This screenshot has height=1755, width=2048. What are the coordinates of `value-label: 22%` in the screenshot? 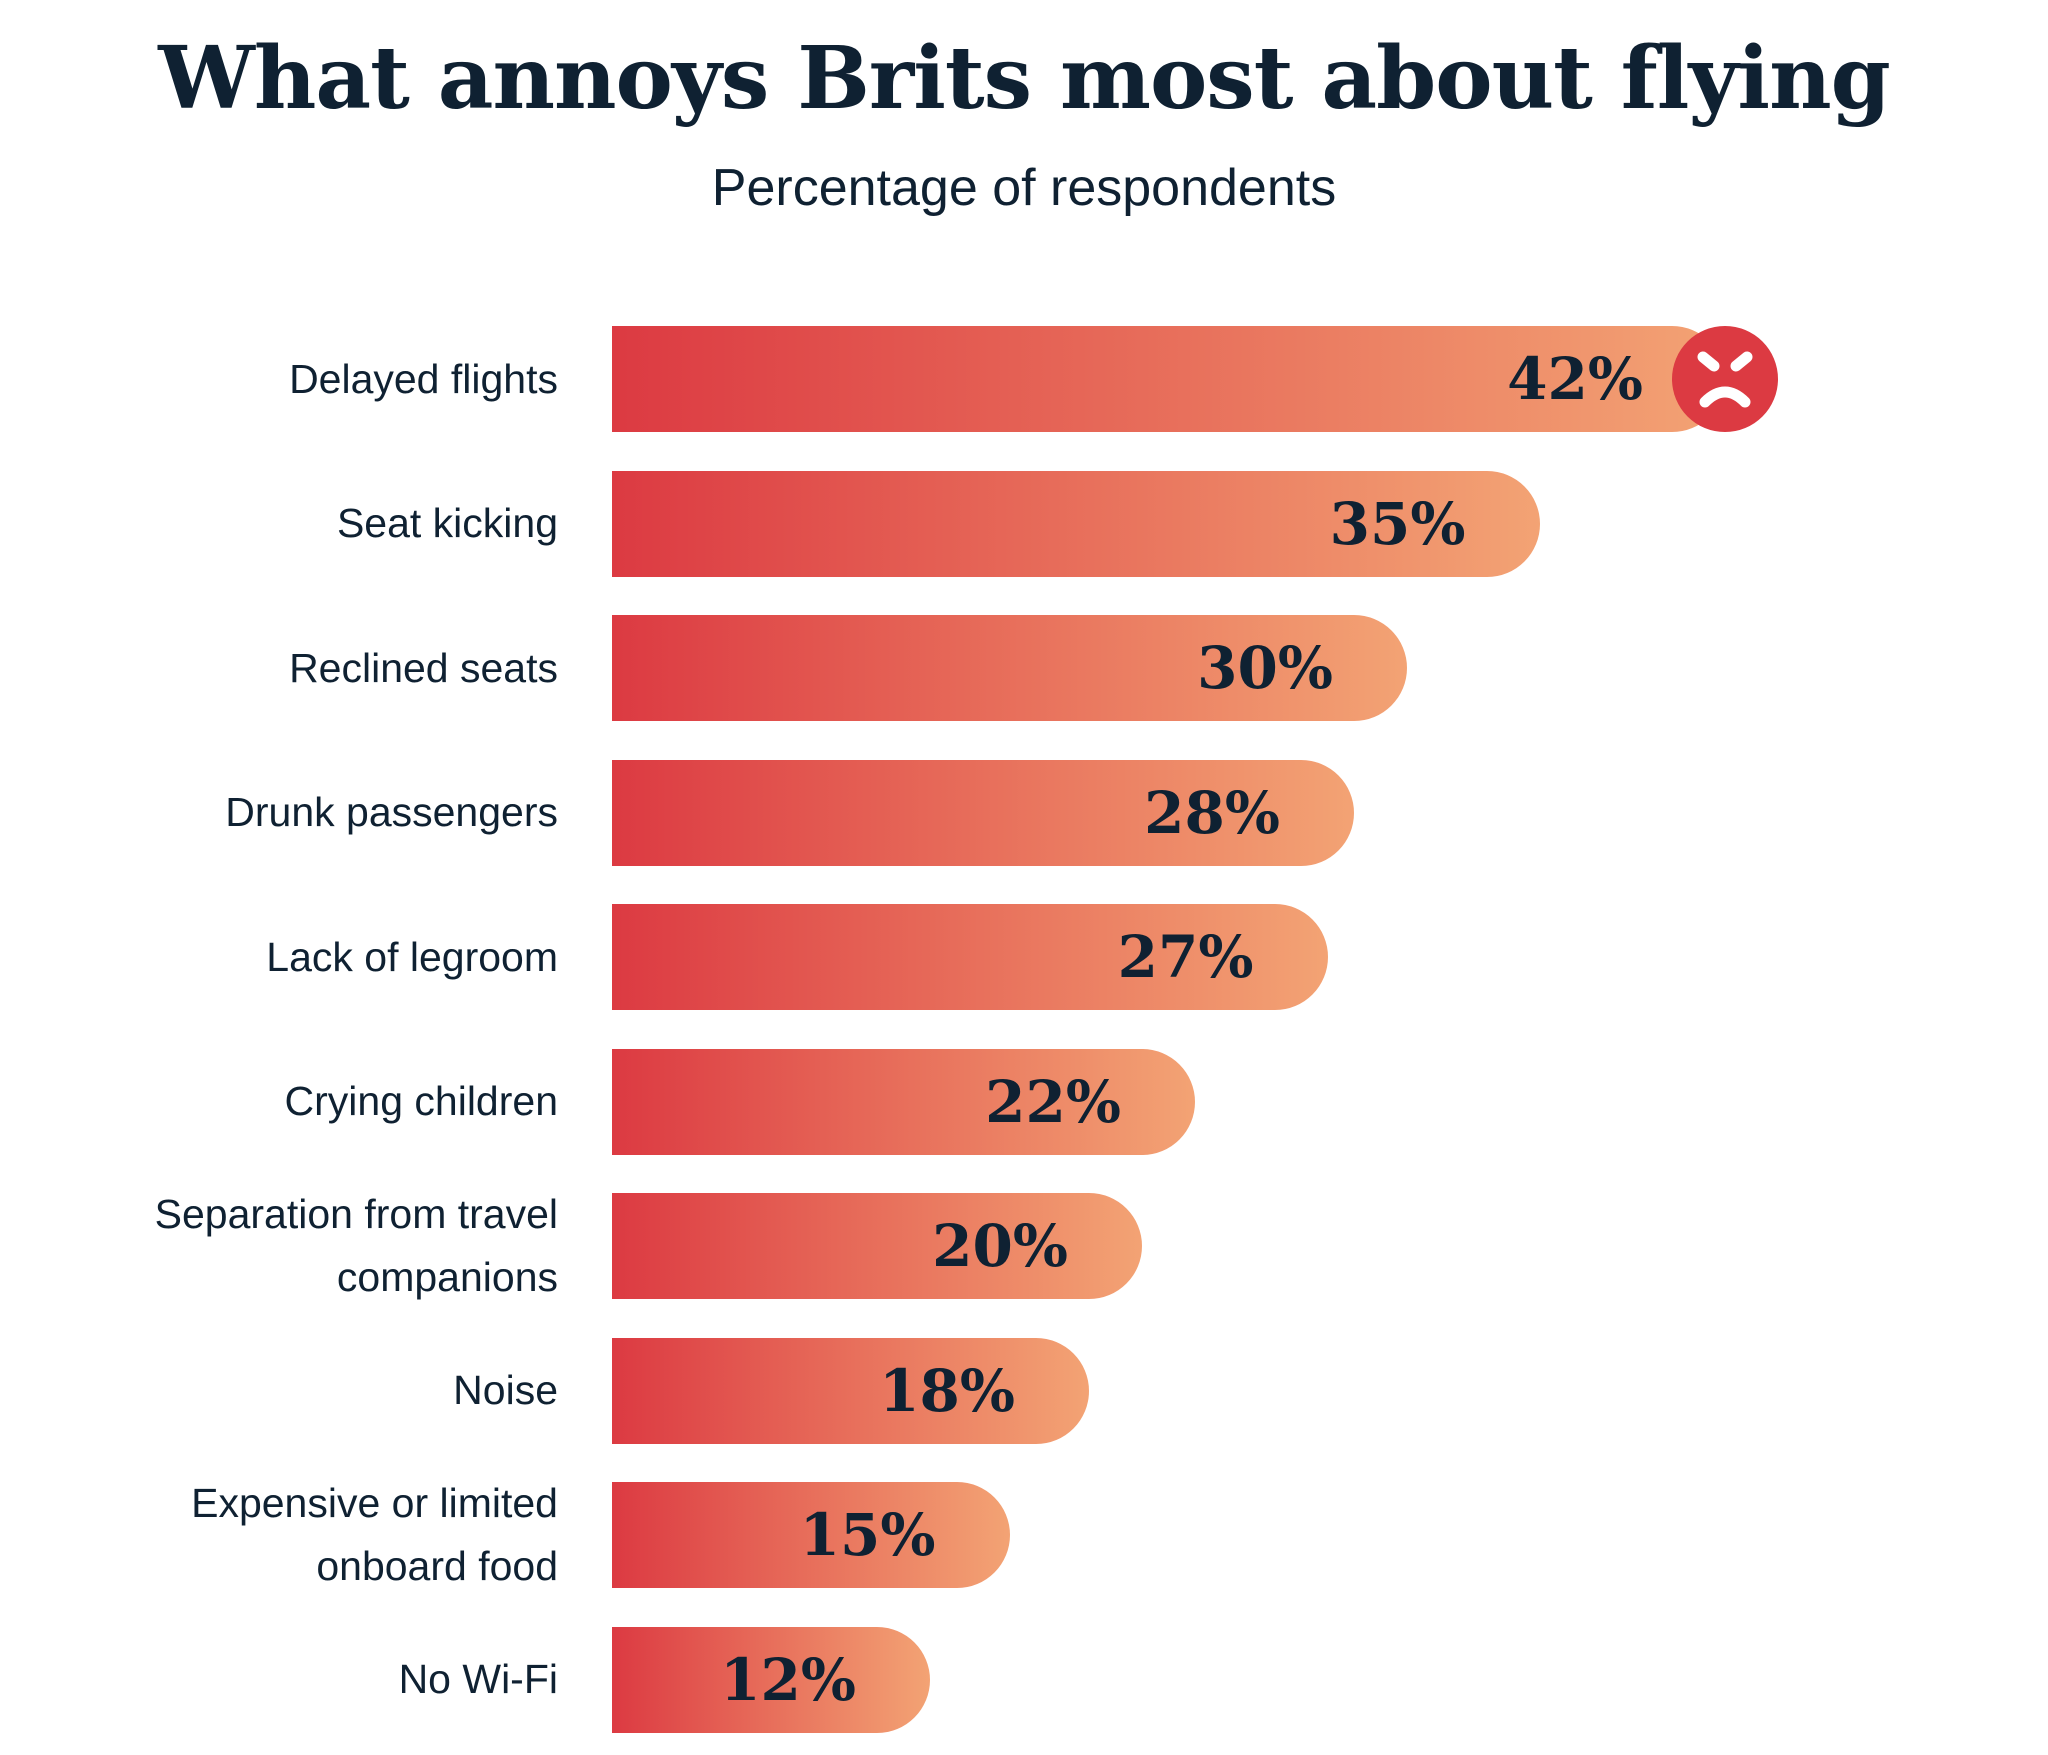 It's located at (1053, 1101).